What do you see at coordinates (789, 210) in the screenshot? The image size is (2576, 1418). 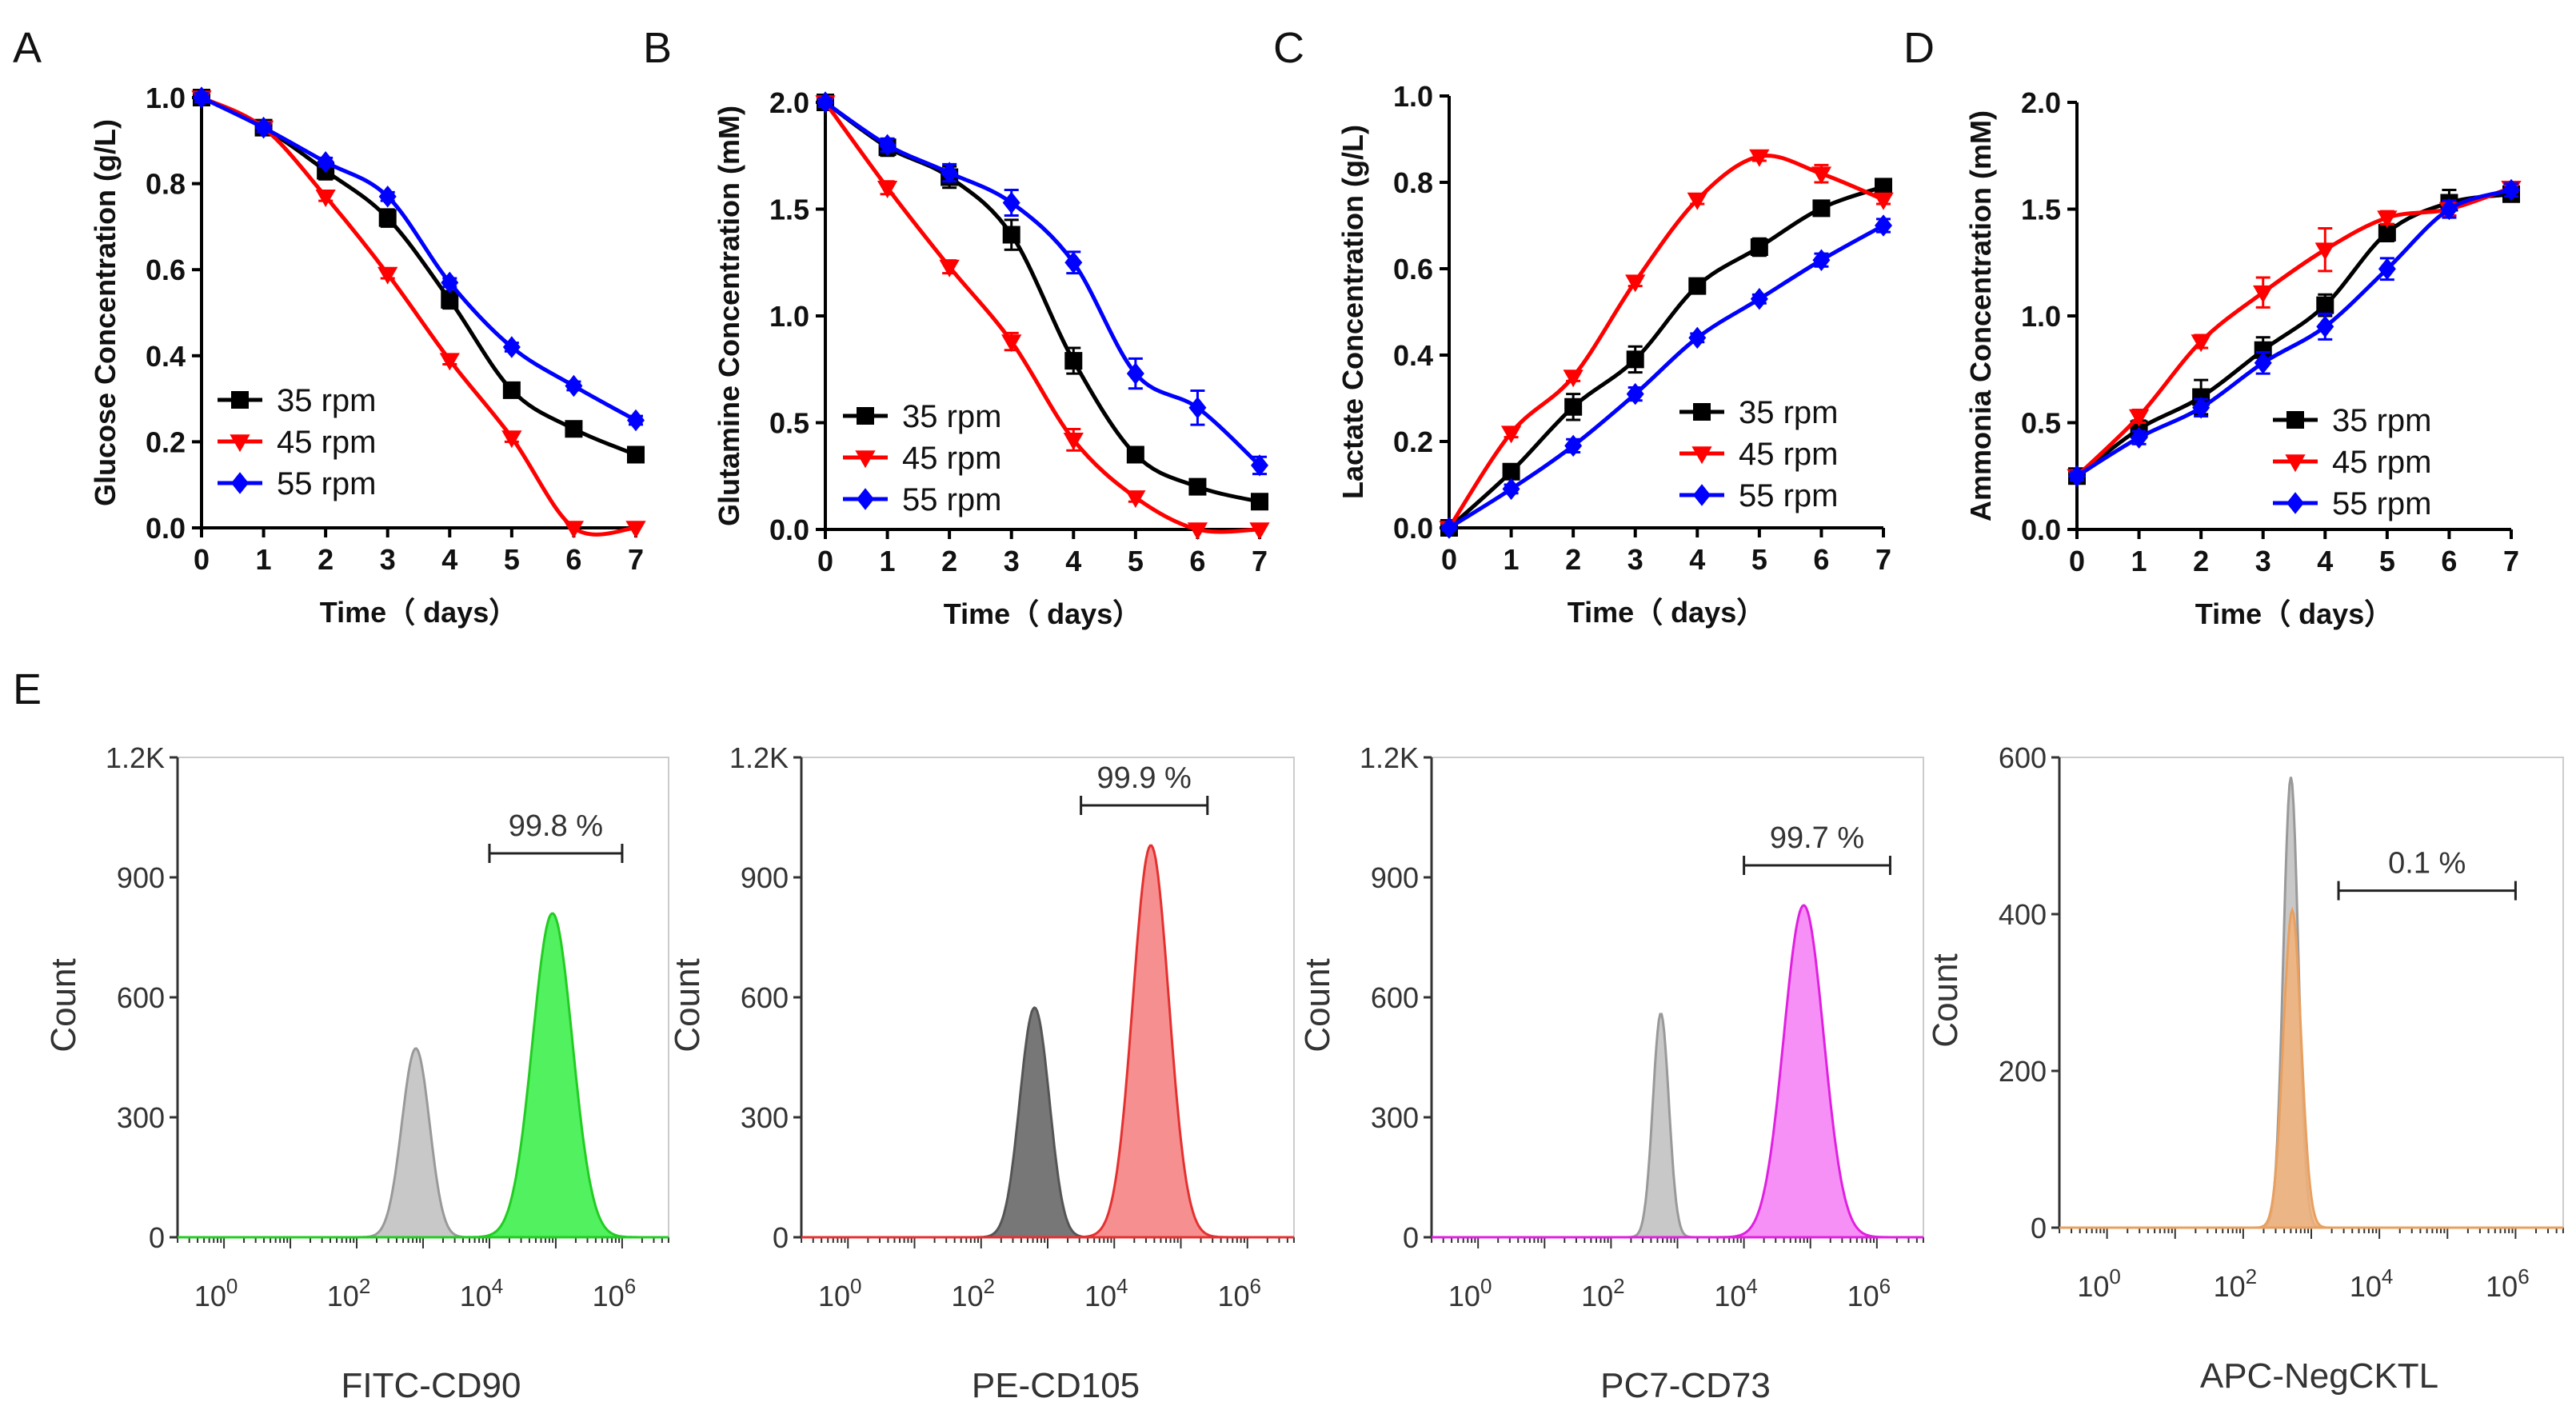 I see `y-tick-label: 1.5` at bounding box center [789, 210].